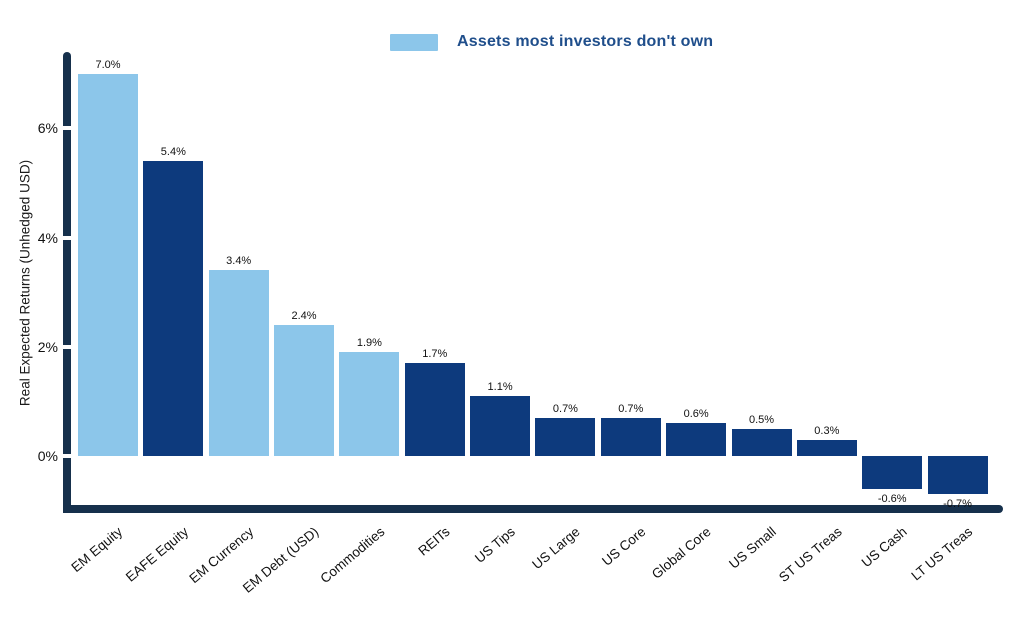 Image resolution: width=1024 pixels, height=640 pixels. I want to click on bar-value-label: -0.7%, so click(957, 504).